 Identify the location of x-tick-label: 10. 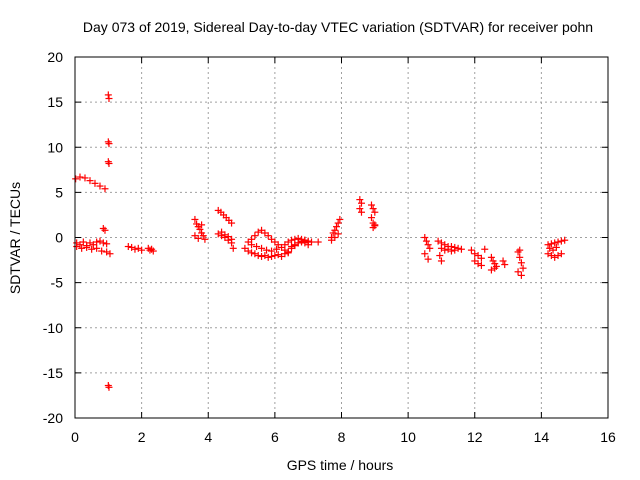
(408, 437).